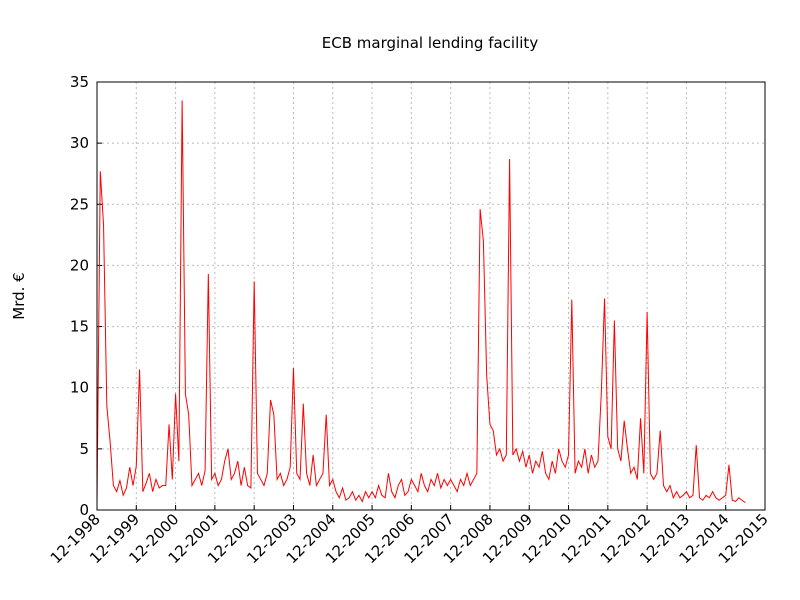  What do you see at coordinates (430, 43) in the screenshot?
I see `chart-title: ECB marginal lending facility` at bounding box center [430, 43].